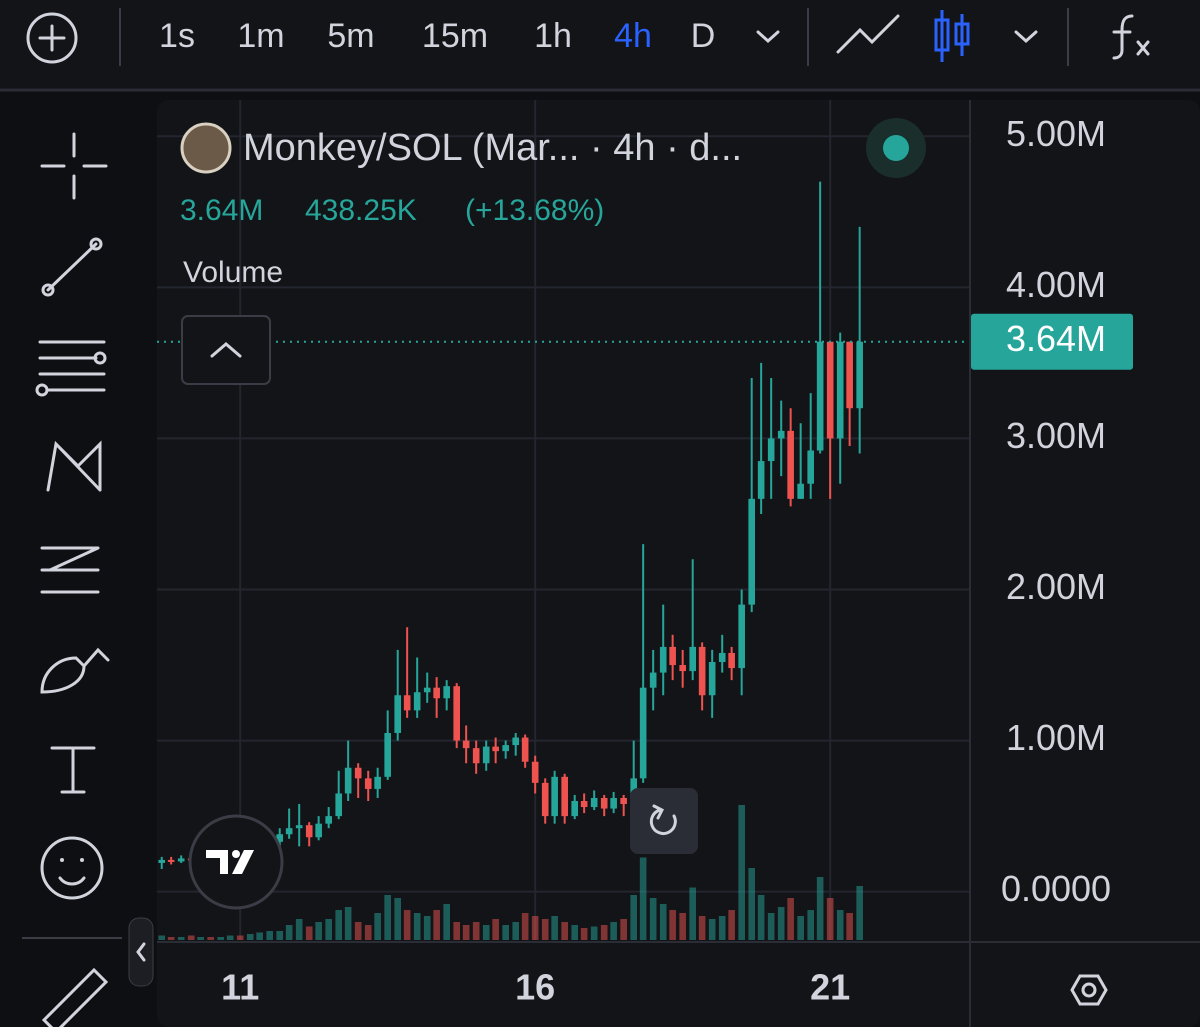  What do you see at coordinates (868, 34) in the screenshot?
I see `line-chart-button` at bounding box center [868, 34].